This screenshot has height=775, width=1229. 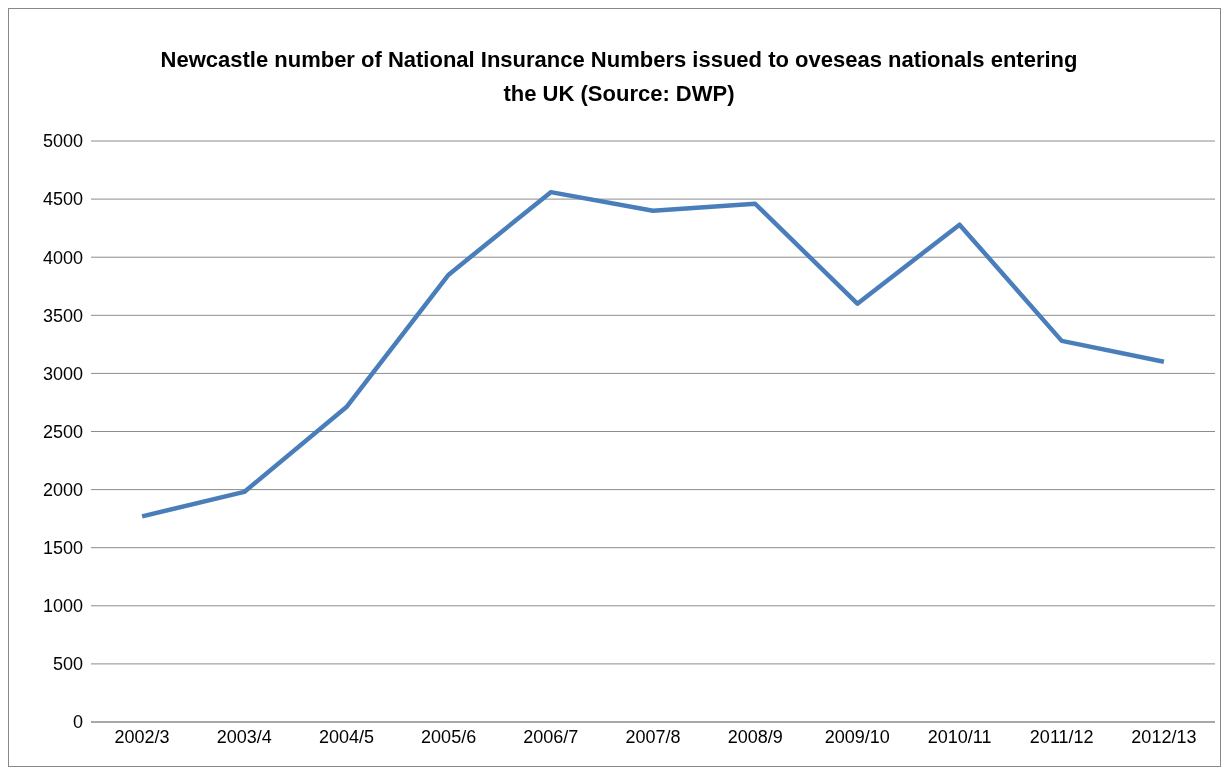 What do you see at coordinates (62, 141) in the screenshot?
I see `y-tick-label: 5000` at bounding box center [62, 141].